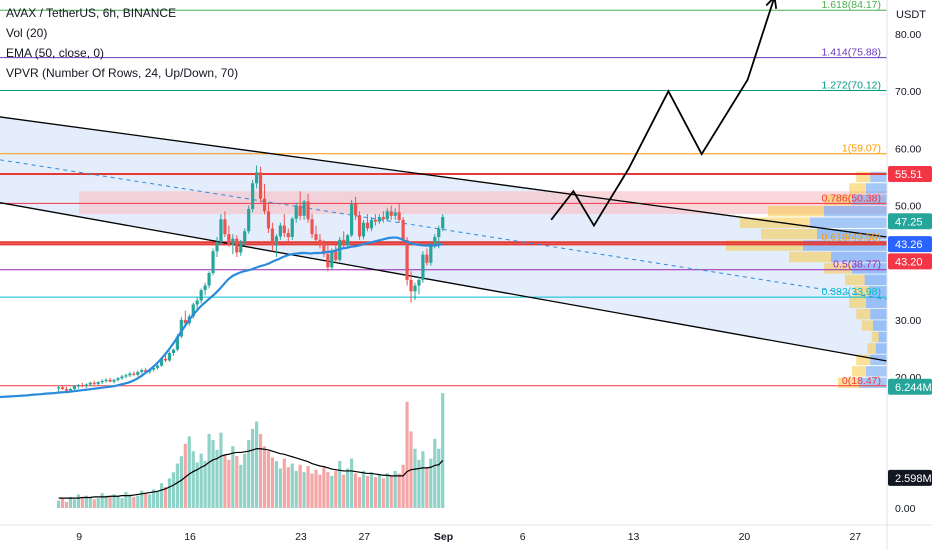 The height and width of the screenshot is (550, 932). Describe the element at coordinates (27, 33) in the screenshot. I see `volume-indicator-label: Vol (20)` at that location.